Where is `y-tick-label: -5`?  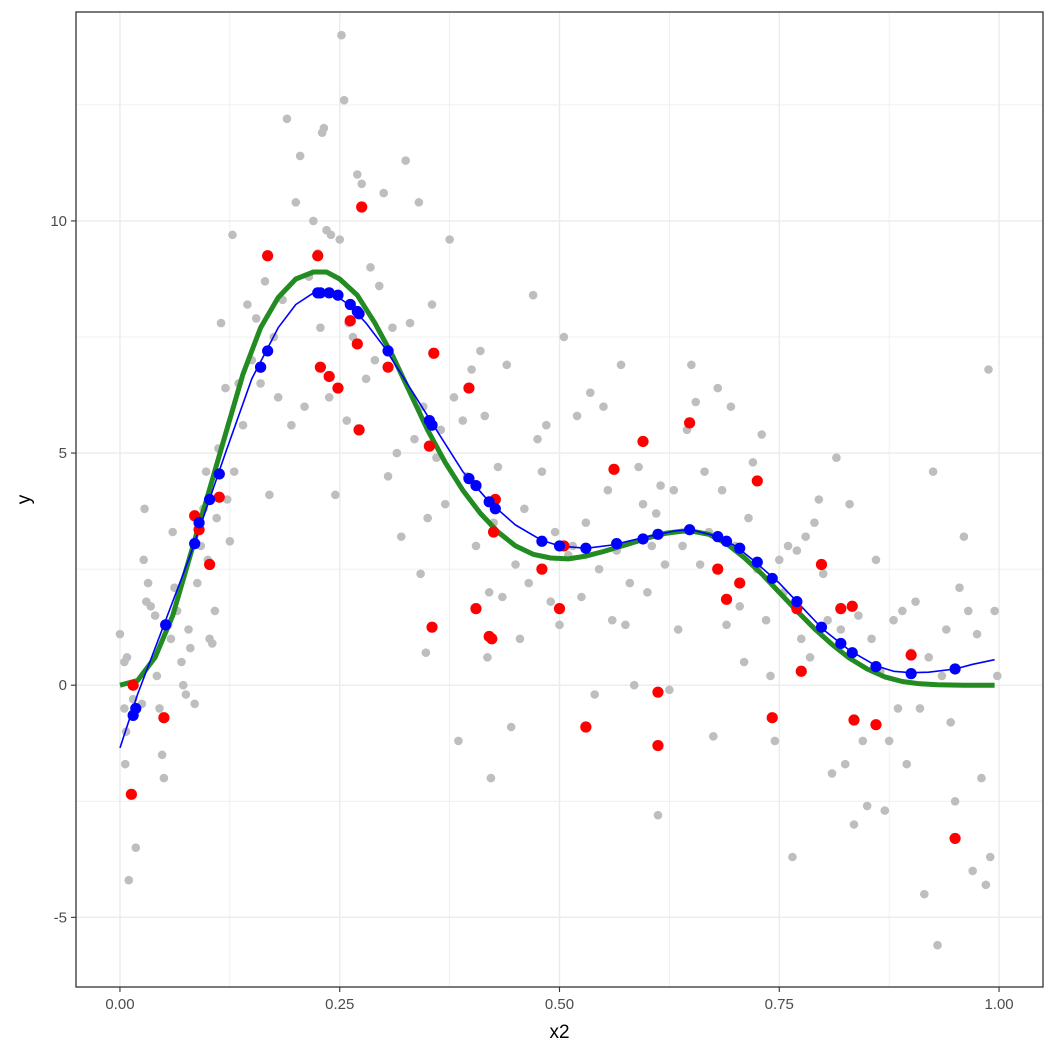 y-tick-label: -5 is located at coordinates (60, 917).